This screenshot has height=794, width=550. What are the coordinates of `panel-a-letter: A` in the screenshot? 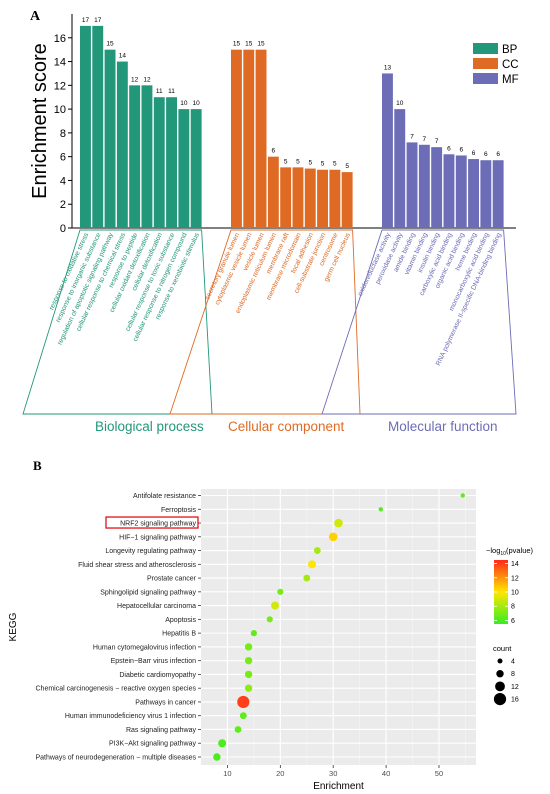 It's located at (35, 16).